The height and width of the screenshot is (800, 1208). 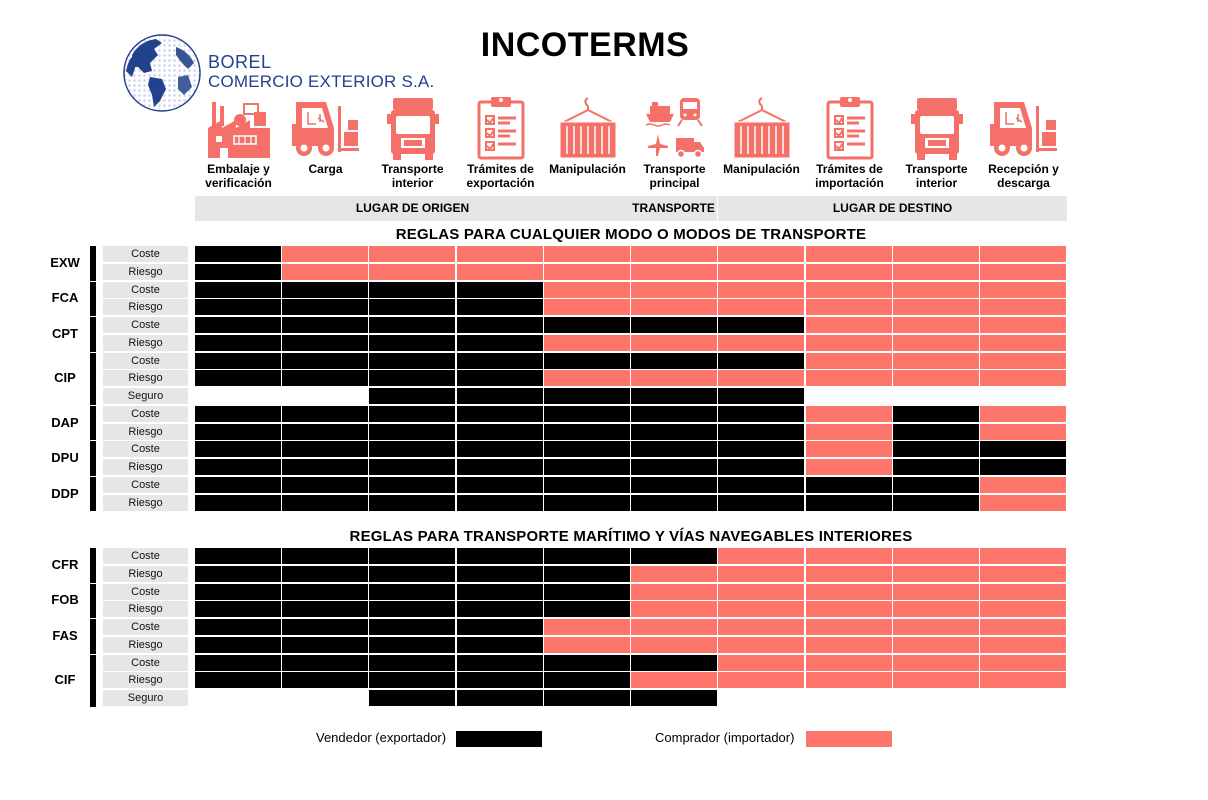 I want to click on container-crane-icon, so click(x=587, y=126).